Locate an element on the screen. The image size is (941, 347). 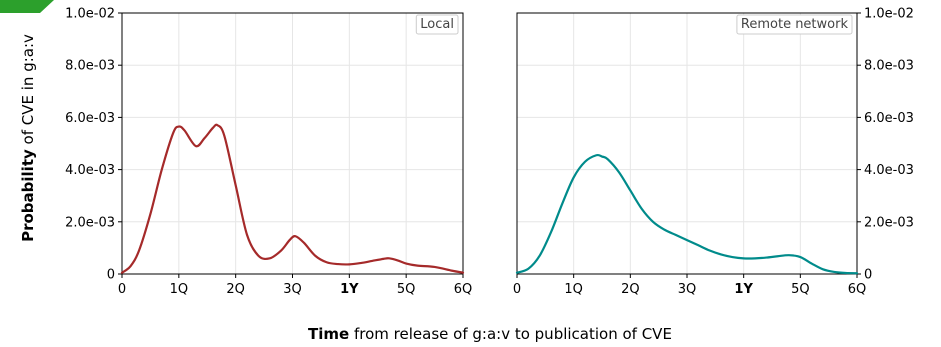
y-axis-title: Probability of CVE in g:a:v is located at coordinates (28, 138).